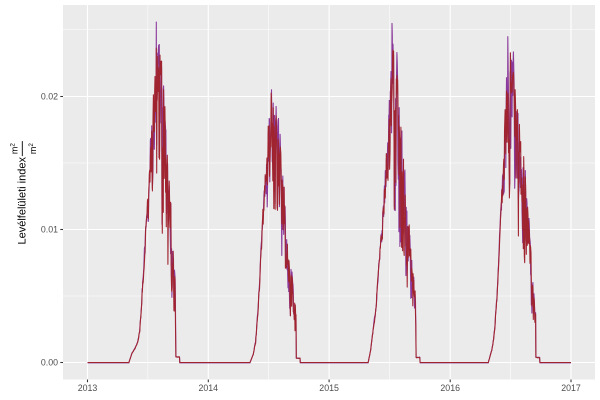 This screenshot has width=600, height=400. I want to click on svg-text: 2013, so click(88, 388).